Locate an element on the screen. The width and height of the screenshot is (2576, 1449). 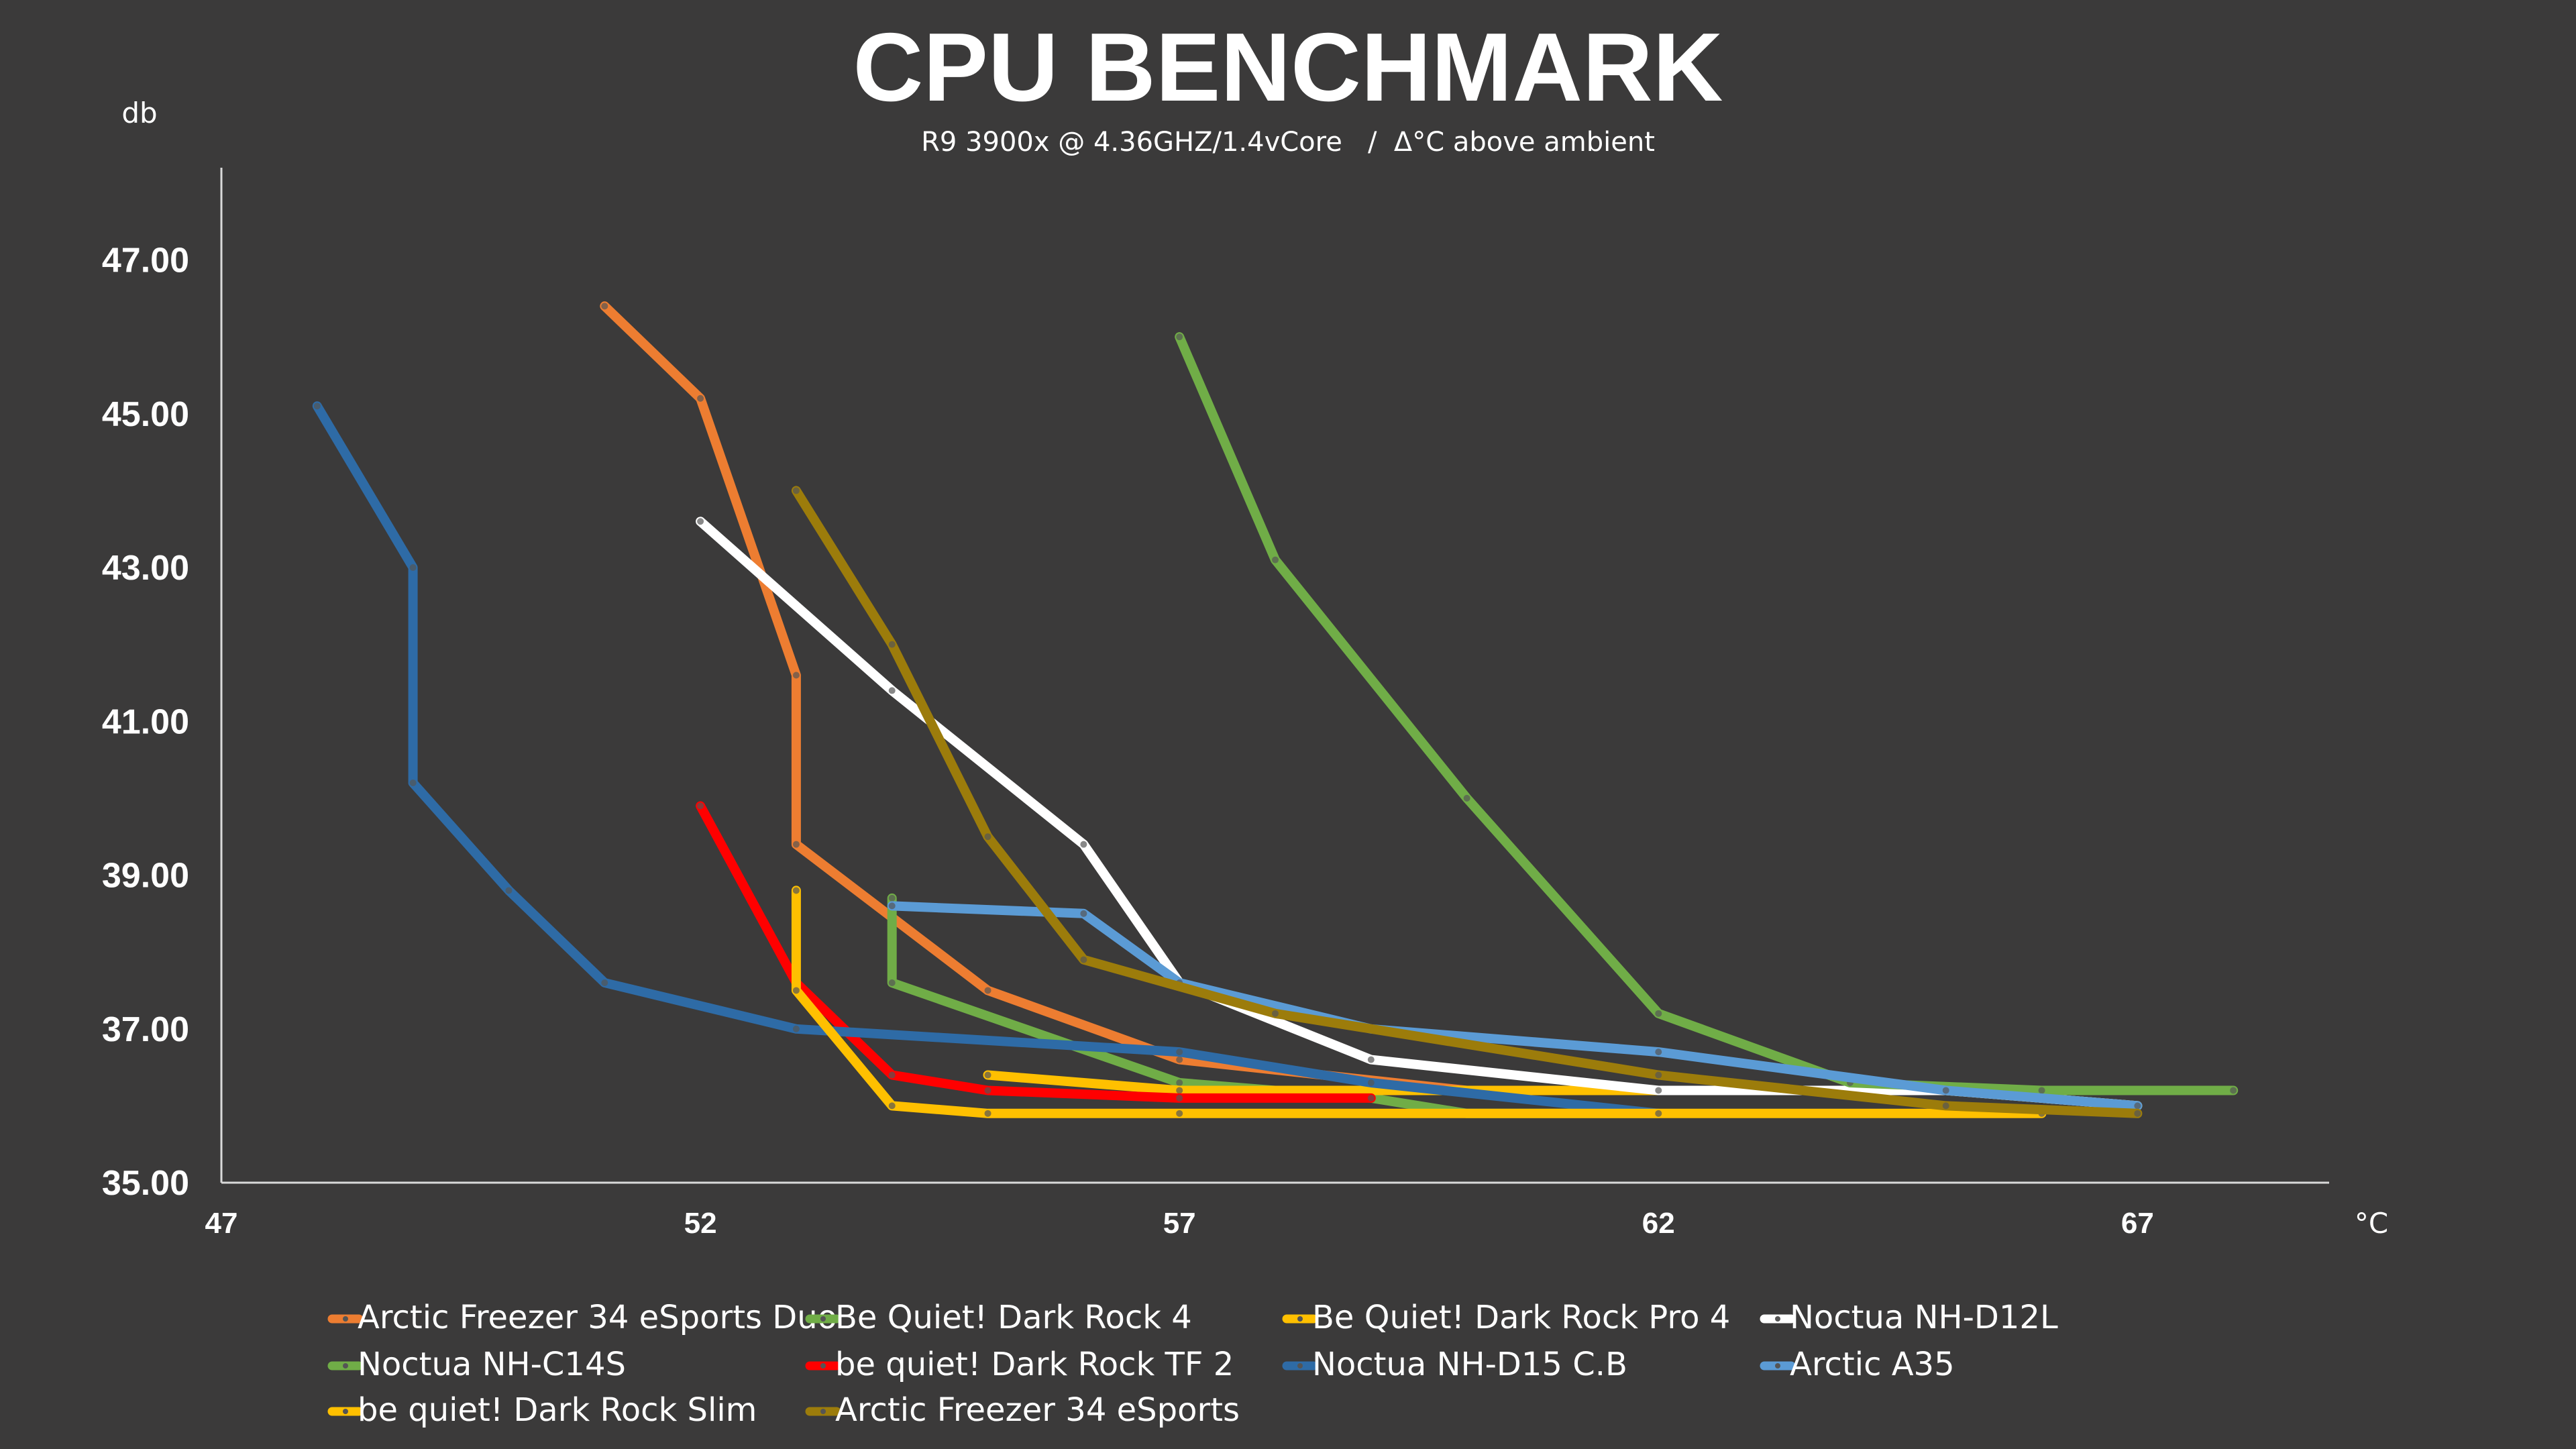
legend-label: be quiet! Dark Rock Slim is located at coordinates (557, 1410).